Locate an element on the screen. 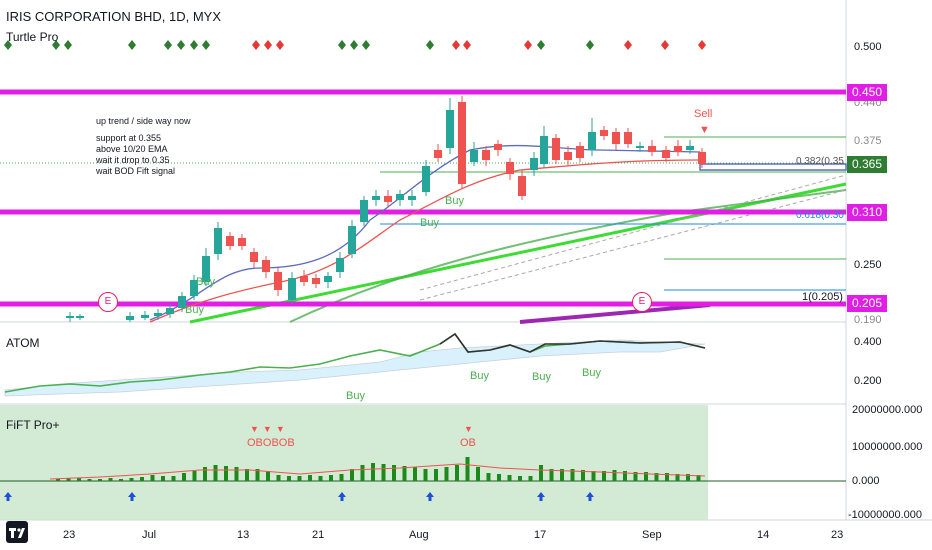  price-tag: 0.450 is located at coordinates (867, 92).